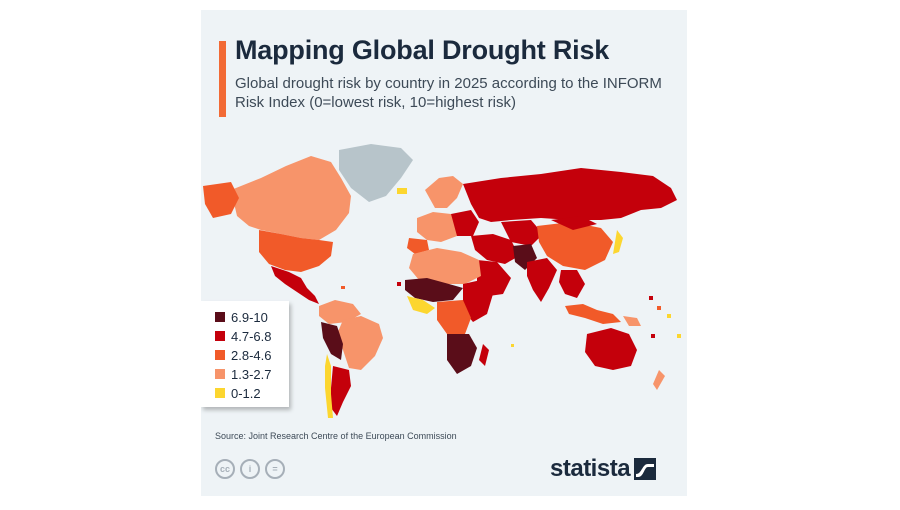 This screenshot has width=900, height=510. Describe the element at coordinates (399, 284) in the screenshot. I see `atlantic-island` at that location.